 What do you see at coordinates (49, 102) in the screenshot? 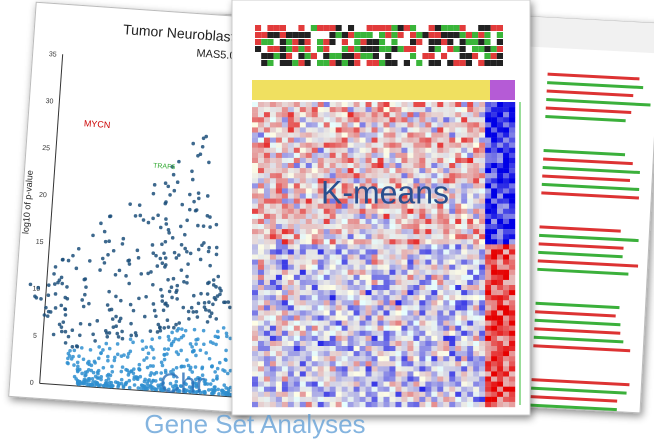
I see `y-tick-label: 30` at bounding box center [49, 102].